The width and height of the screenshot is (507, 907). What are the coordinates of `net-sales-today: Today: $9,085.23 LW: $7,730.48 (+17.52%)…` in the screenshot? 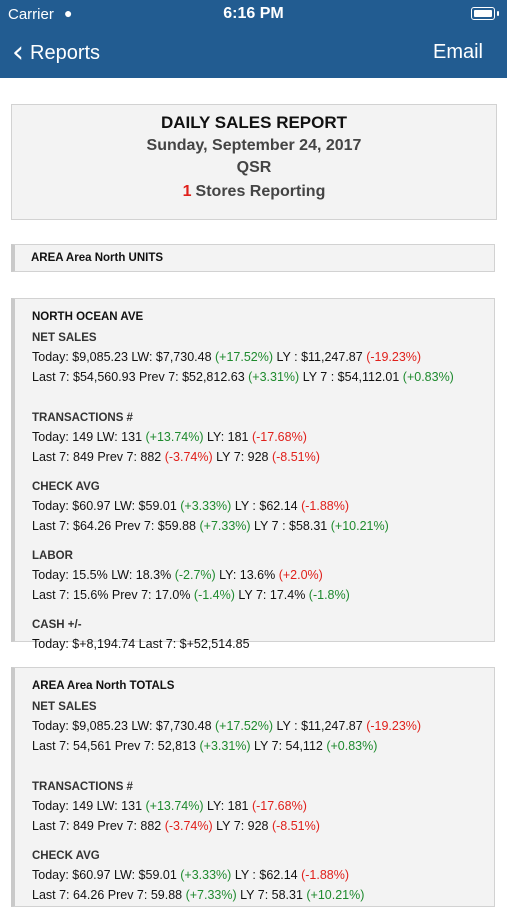 It's located at (227, 357).